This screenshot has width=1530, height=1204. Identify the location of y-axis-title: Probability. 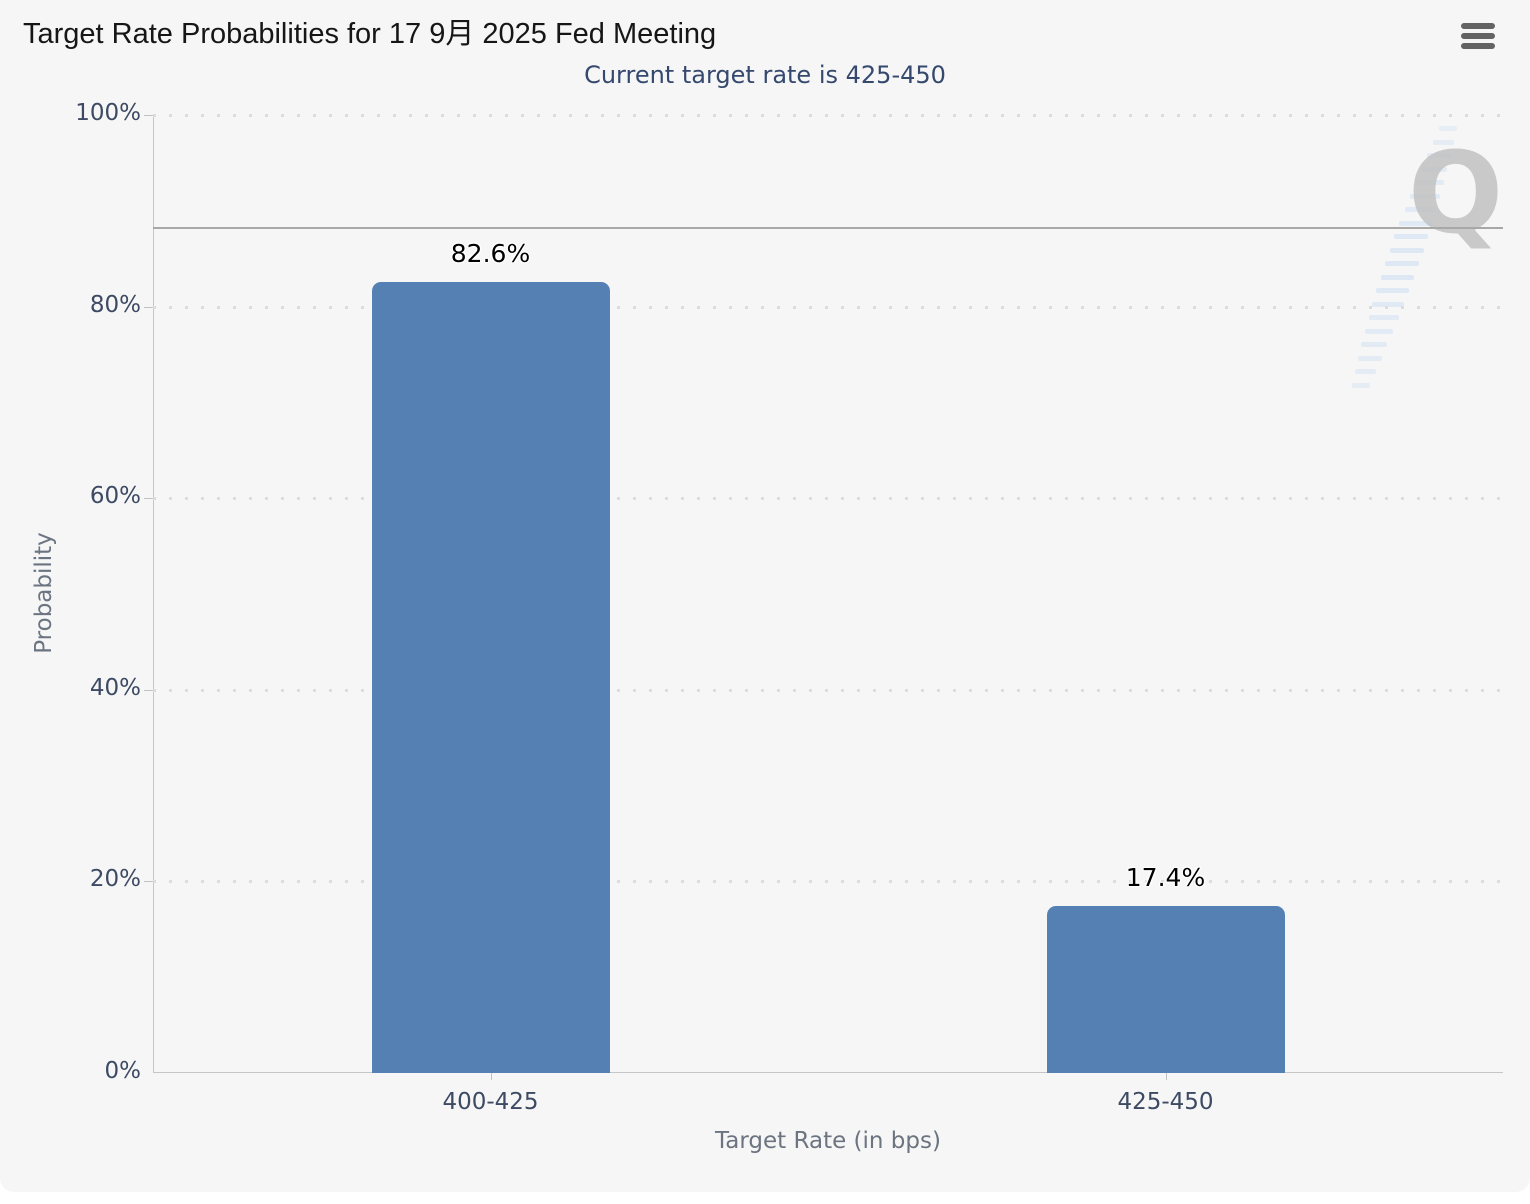
(44, 593).